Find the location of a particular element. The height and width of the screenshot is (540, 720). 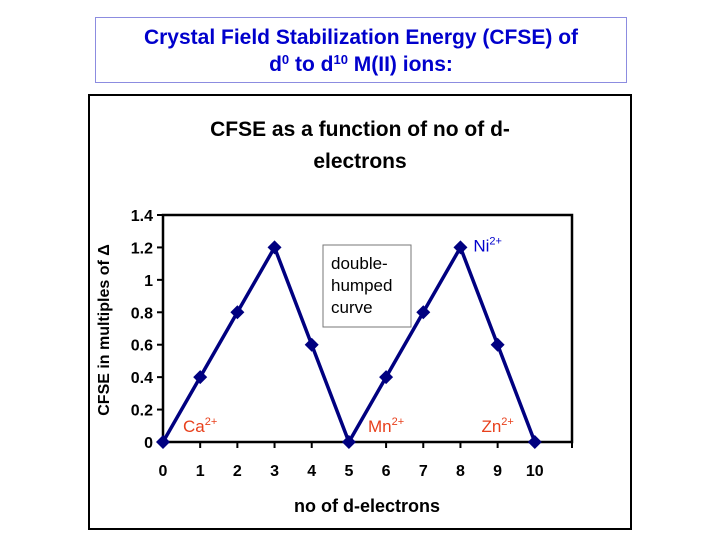

x-tick-label: 2 is located at coordinates (237, 471).